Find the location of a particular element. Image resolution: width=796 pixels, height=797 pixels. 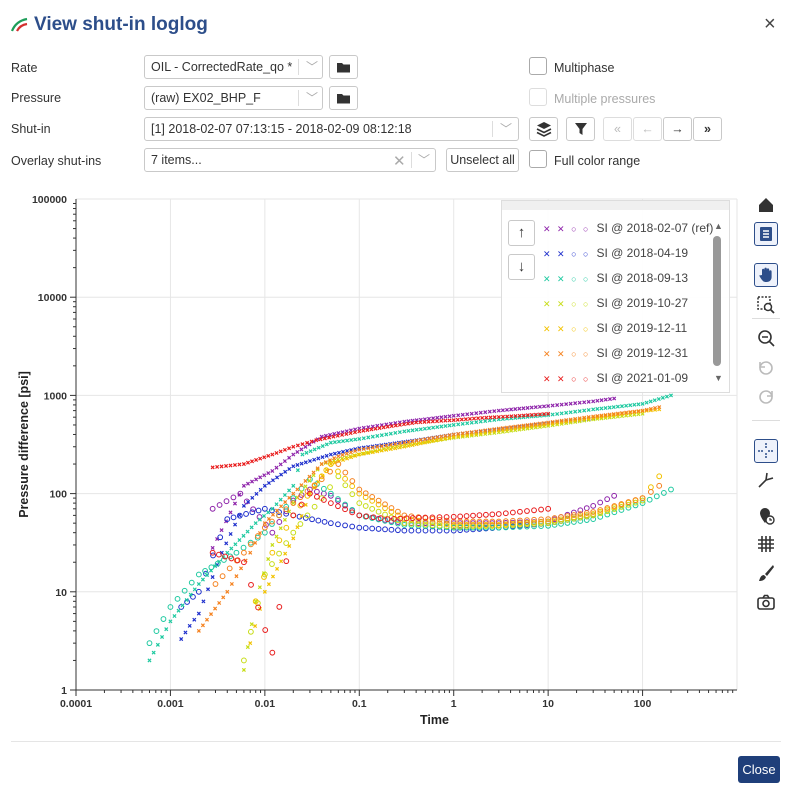

zoom-out-tool-button is located at coordinates (766, 338).